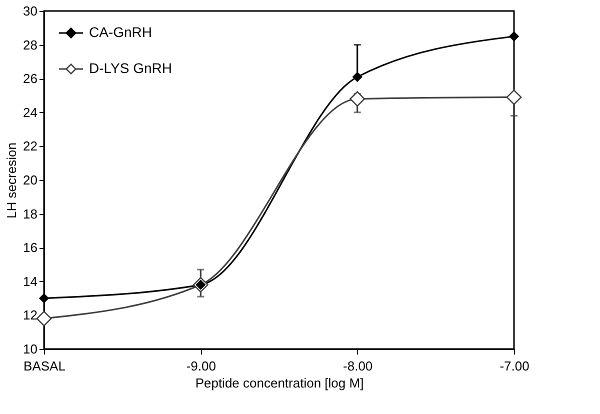  What do you see at coordinates (30, 349) in the screenshot?
I see `y-tick-label: 10` at bounding box center [30, 349].